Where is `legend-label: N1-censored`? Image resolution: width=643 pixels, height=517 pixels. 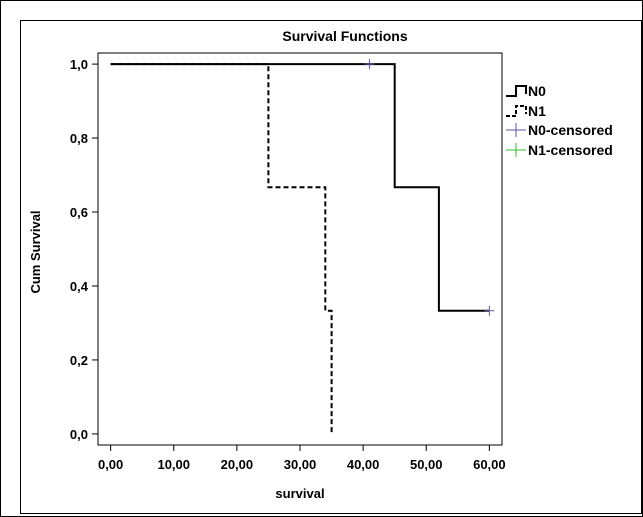 legend-label: N1-censored is located at coordinates (570, 150).